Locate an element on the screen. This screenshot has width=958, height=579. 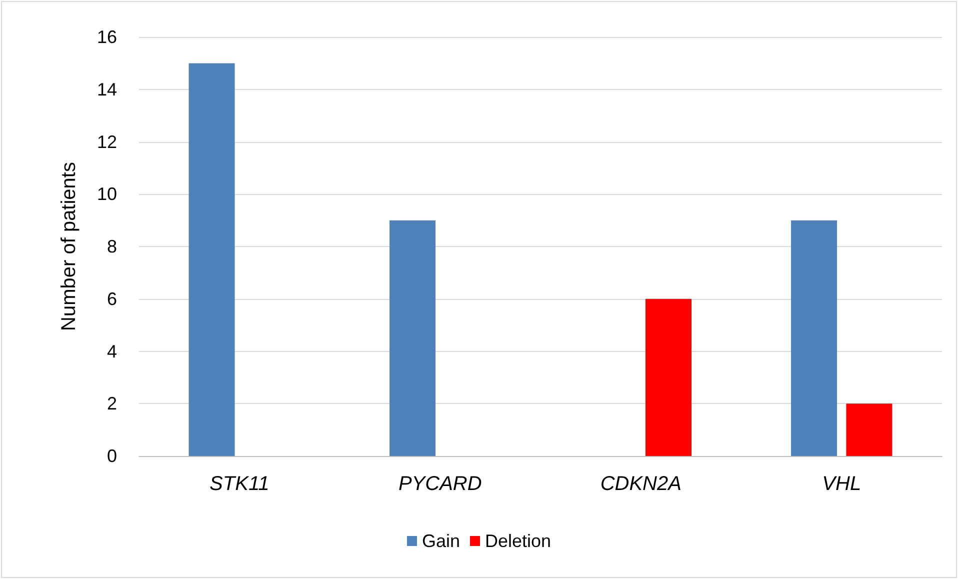
y-axis-title: Number of patients is located at coordinates (69, 246).